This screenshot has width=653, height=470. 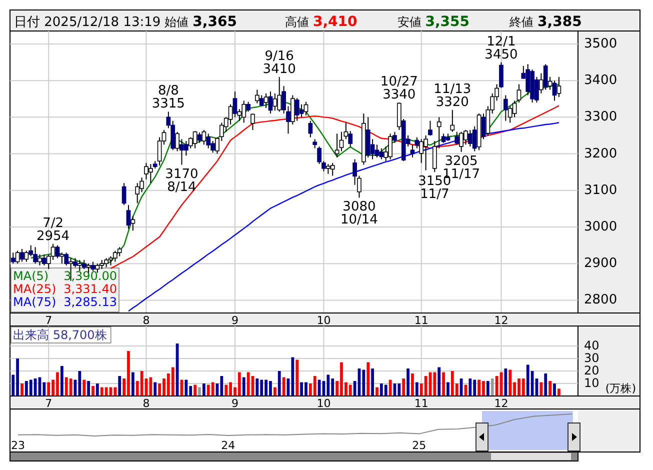 What do you see at coordinates (435, 194) in the screenshot?
I see `annotation: 11/7` at bounding box center [435, 194].